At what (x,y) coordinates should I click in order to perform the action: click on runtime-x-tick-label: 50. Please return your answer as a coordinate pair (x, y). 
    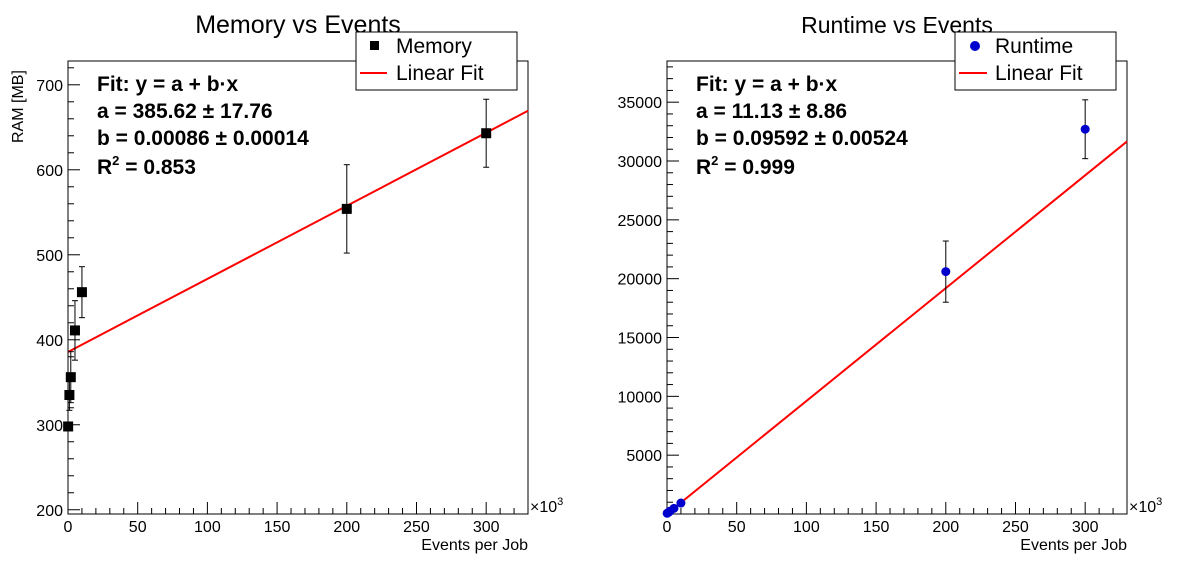
    Looking at the image, I should click on (737, 527).